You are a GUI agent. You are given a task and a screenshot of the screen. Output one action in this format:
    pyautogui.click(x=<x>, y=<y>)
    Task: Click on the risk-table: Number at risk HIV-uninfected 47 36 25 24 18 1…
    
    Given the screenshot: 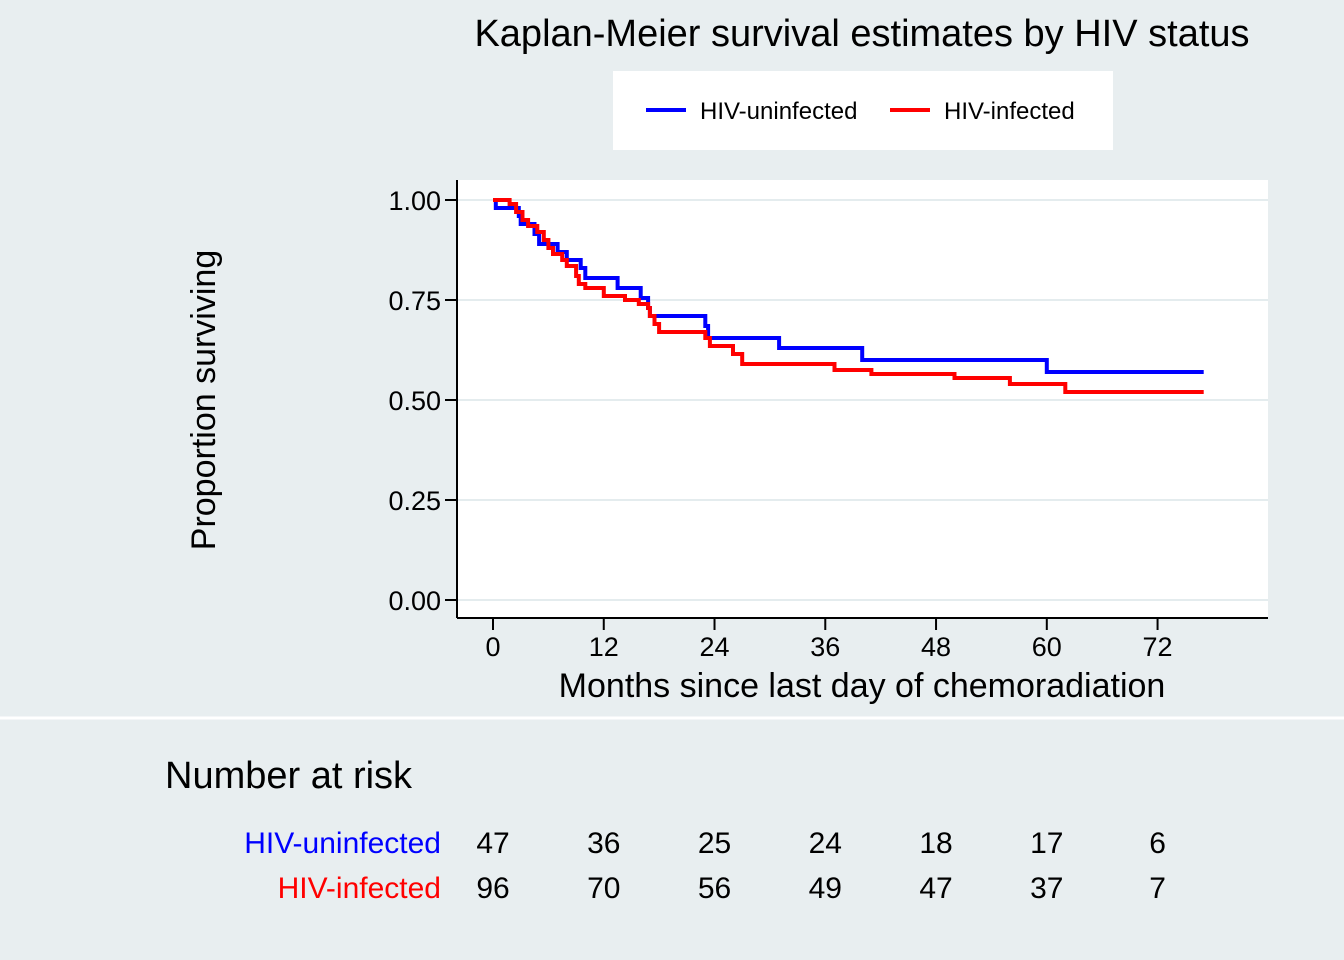 What is the action you would take?
    pyautogui.click(x=665, y=830)
    